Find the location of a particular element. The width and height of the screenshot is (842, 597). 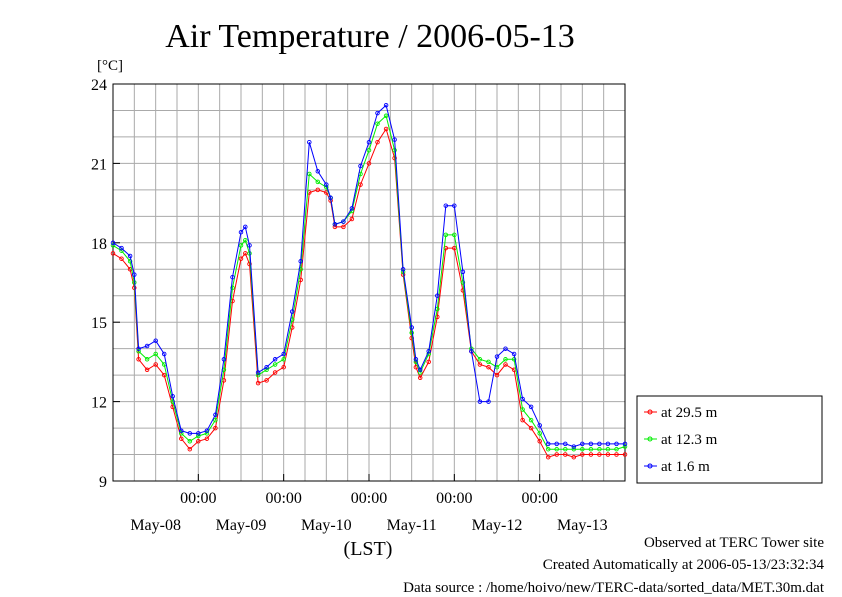

y-axis-label: [°C] is located at coordinates (110, 66).